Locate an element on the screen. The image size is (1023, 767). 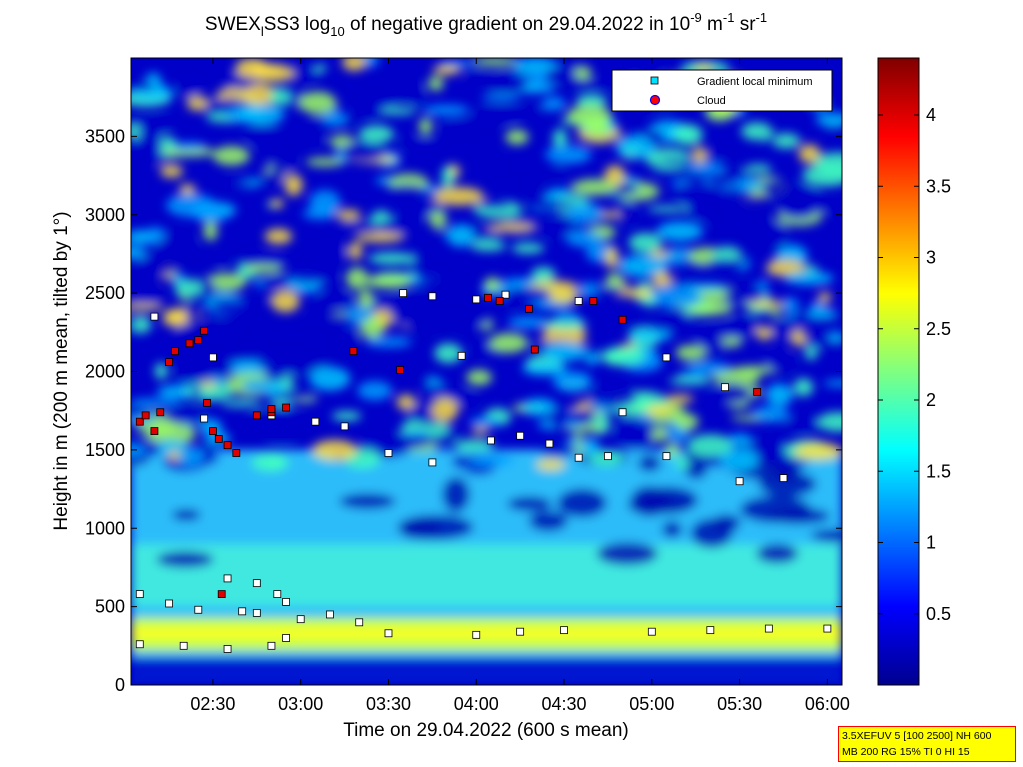
x-tick-label: 06:00 is located at coordinates (827, 704).